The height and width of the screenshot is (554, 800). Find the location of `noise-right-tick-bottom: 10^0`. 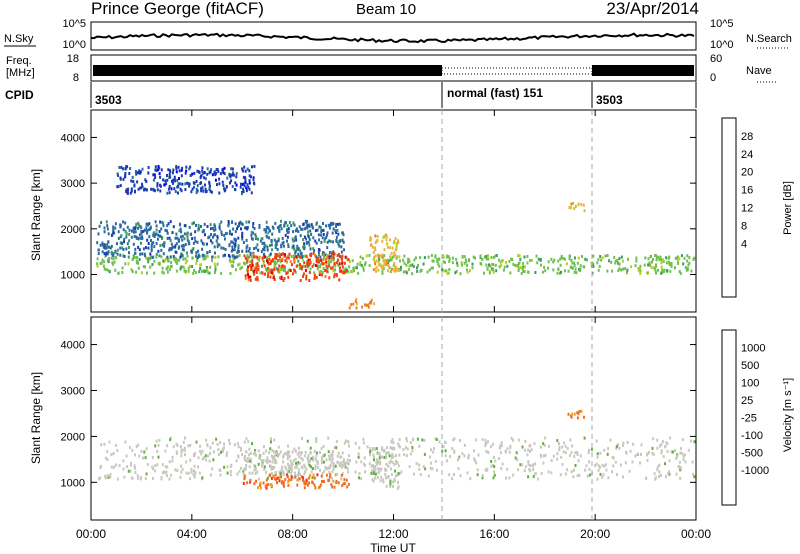

noise-right-tick-bottom: 10^0 is located at coordinates (722, 45).